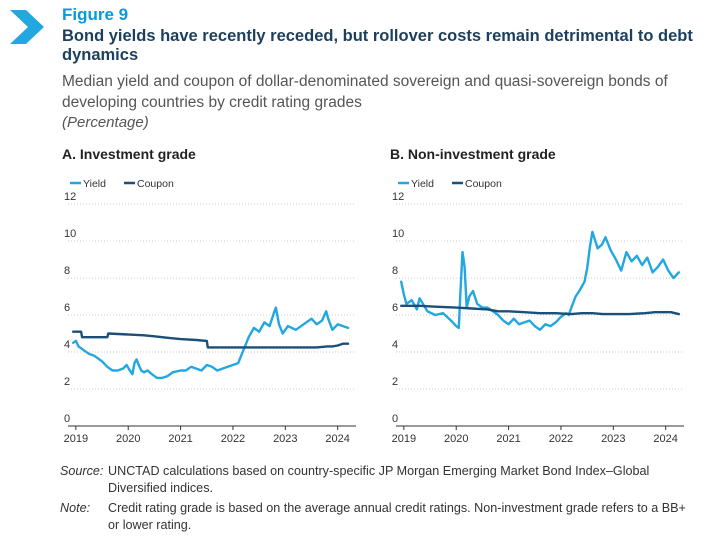 Image resolution: width=718 pixels, height=545 pixels. I want to click on chevron-arrow-icon, so click(27, 27).